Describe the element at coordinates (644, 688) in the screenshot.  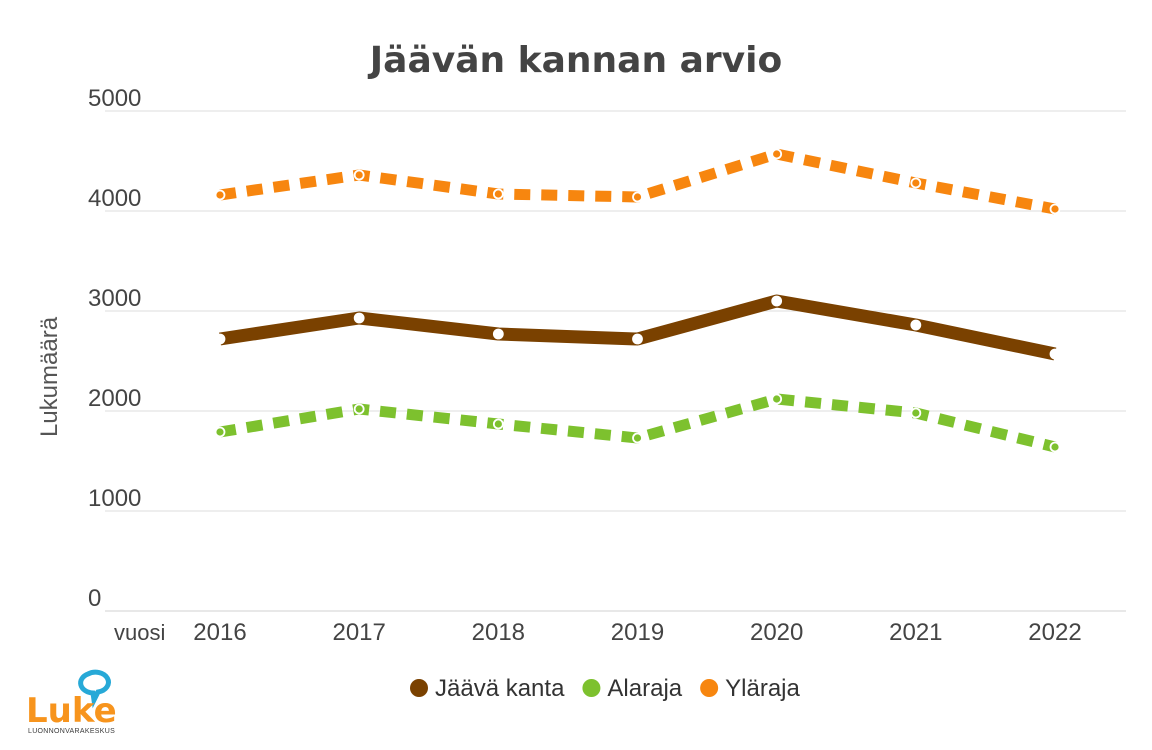
I see `legend-label: Alaraja` at that location.